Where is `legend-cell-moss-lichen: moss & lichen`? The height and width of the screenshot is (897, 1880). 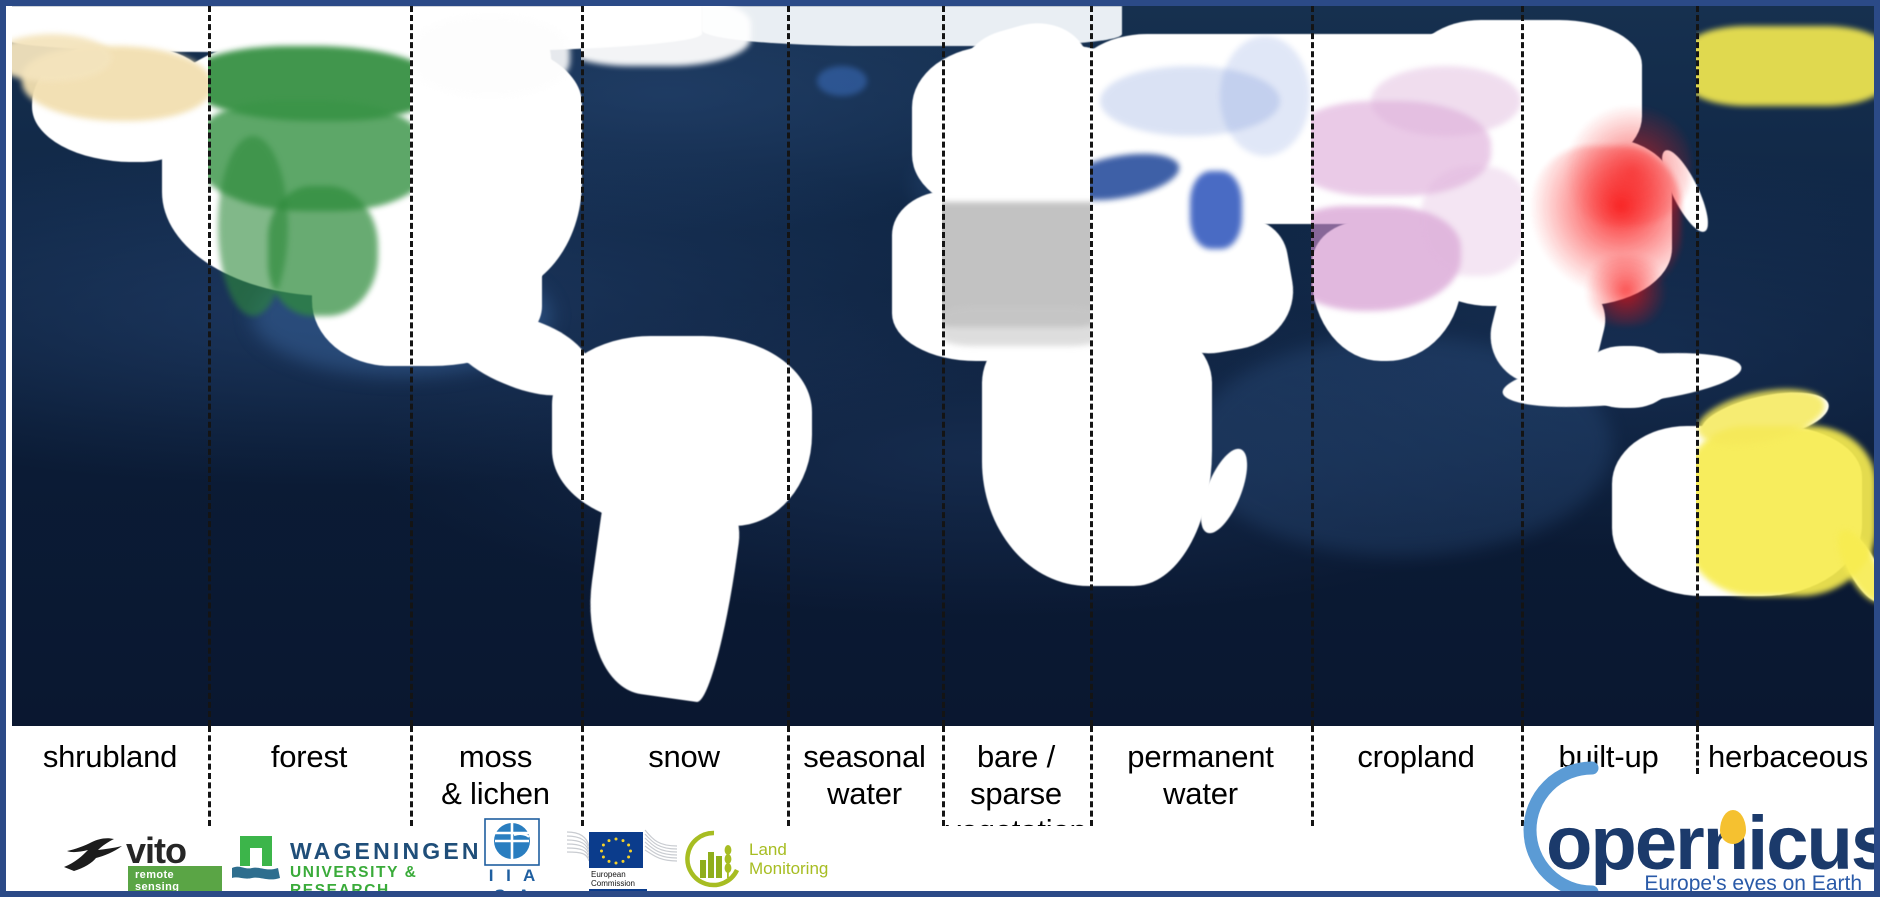 legend-cell-moss-lichen: moss & lichen is located at coordinates (495, 776).